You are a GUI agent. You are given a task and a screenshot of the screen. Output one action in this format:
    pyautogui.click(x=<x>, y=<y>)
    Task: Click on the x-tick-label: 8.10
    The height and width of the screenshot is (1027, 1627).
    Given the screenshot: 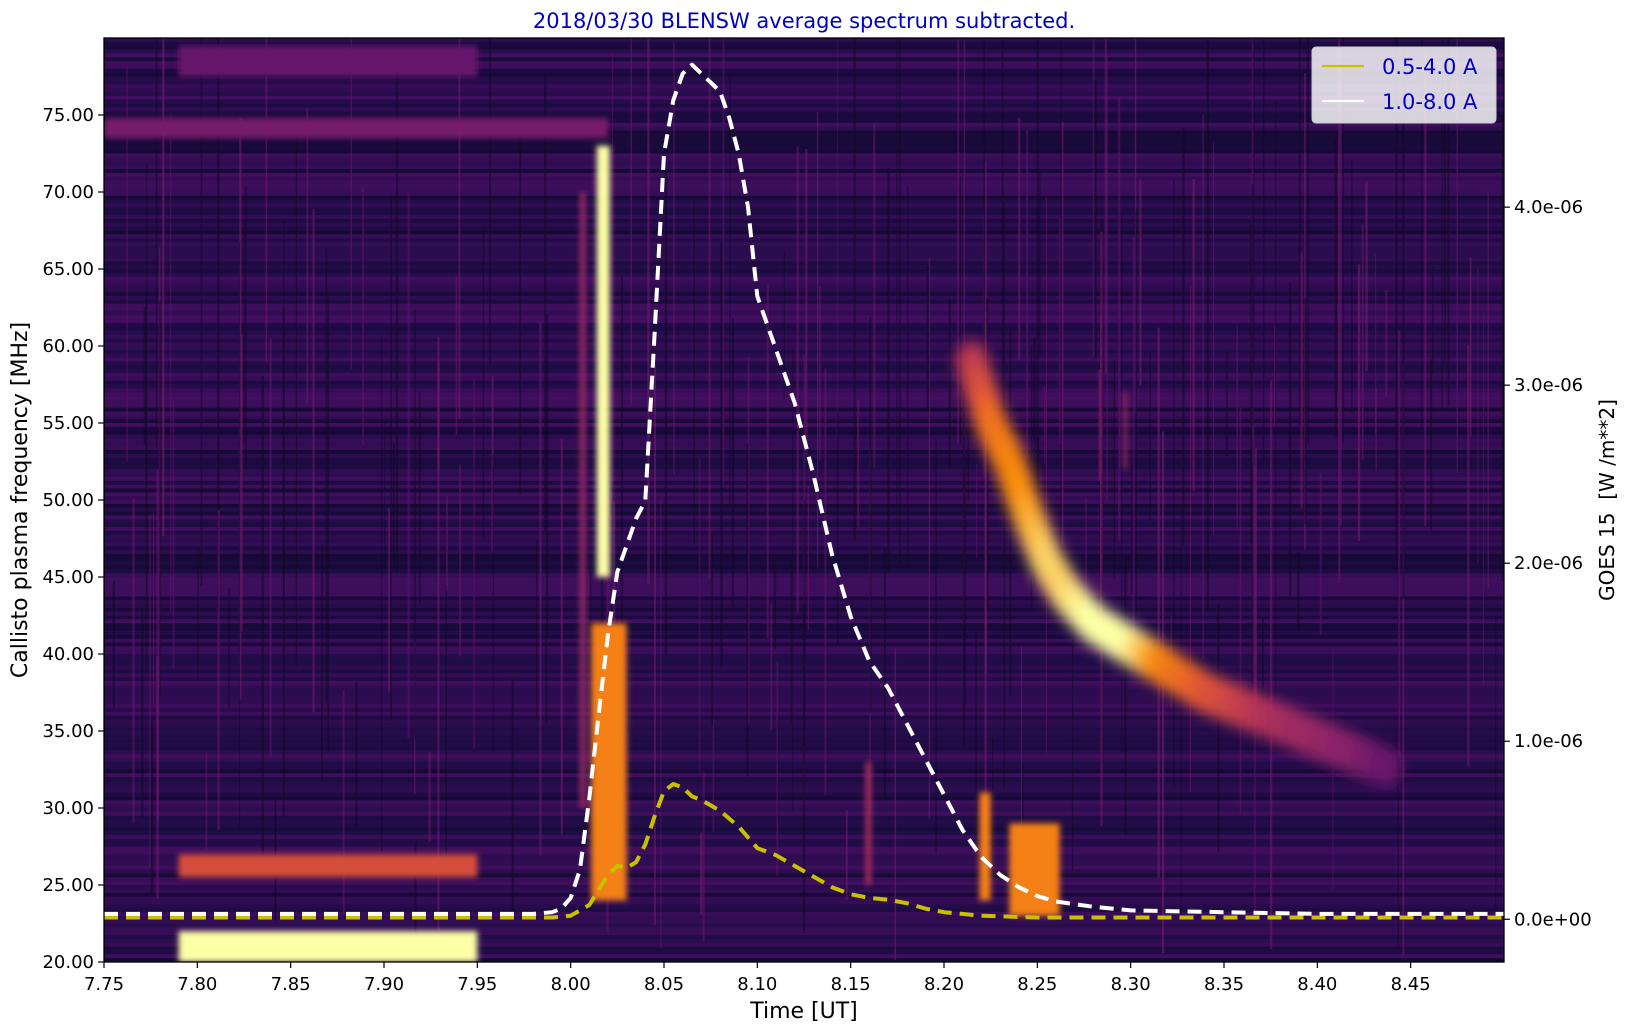 What is the action you would take?
    pyautogui.click(x=757, y=984)
    